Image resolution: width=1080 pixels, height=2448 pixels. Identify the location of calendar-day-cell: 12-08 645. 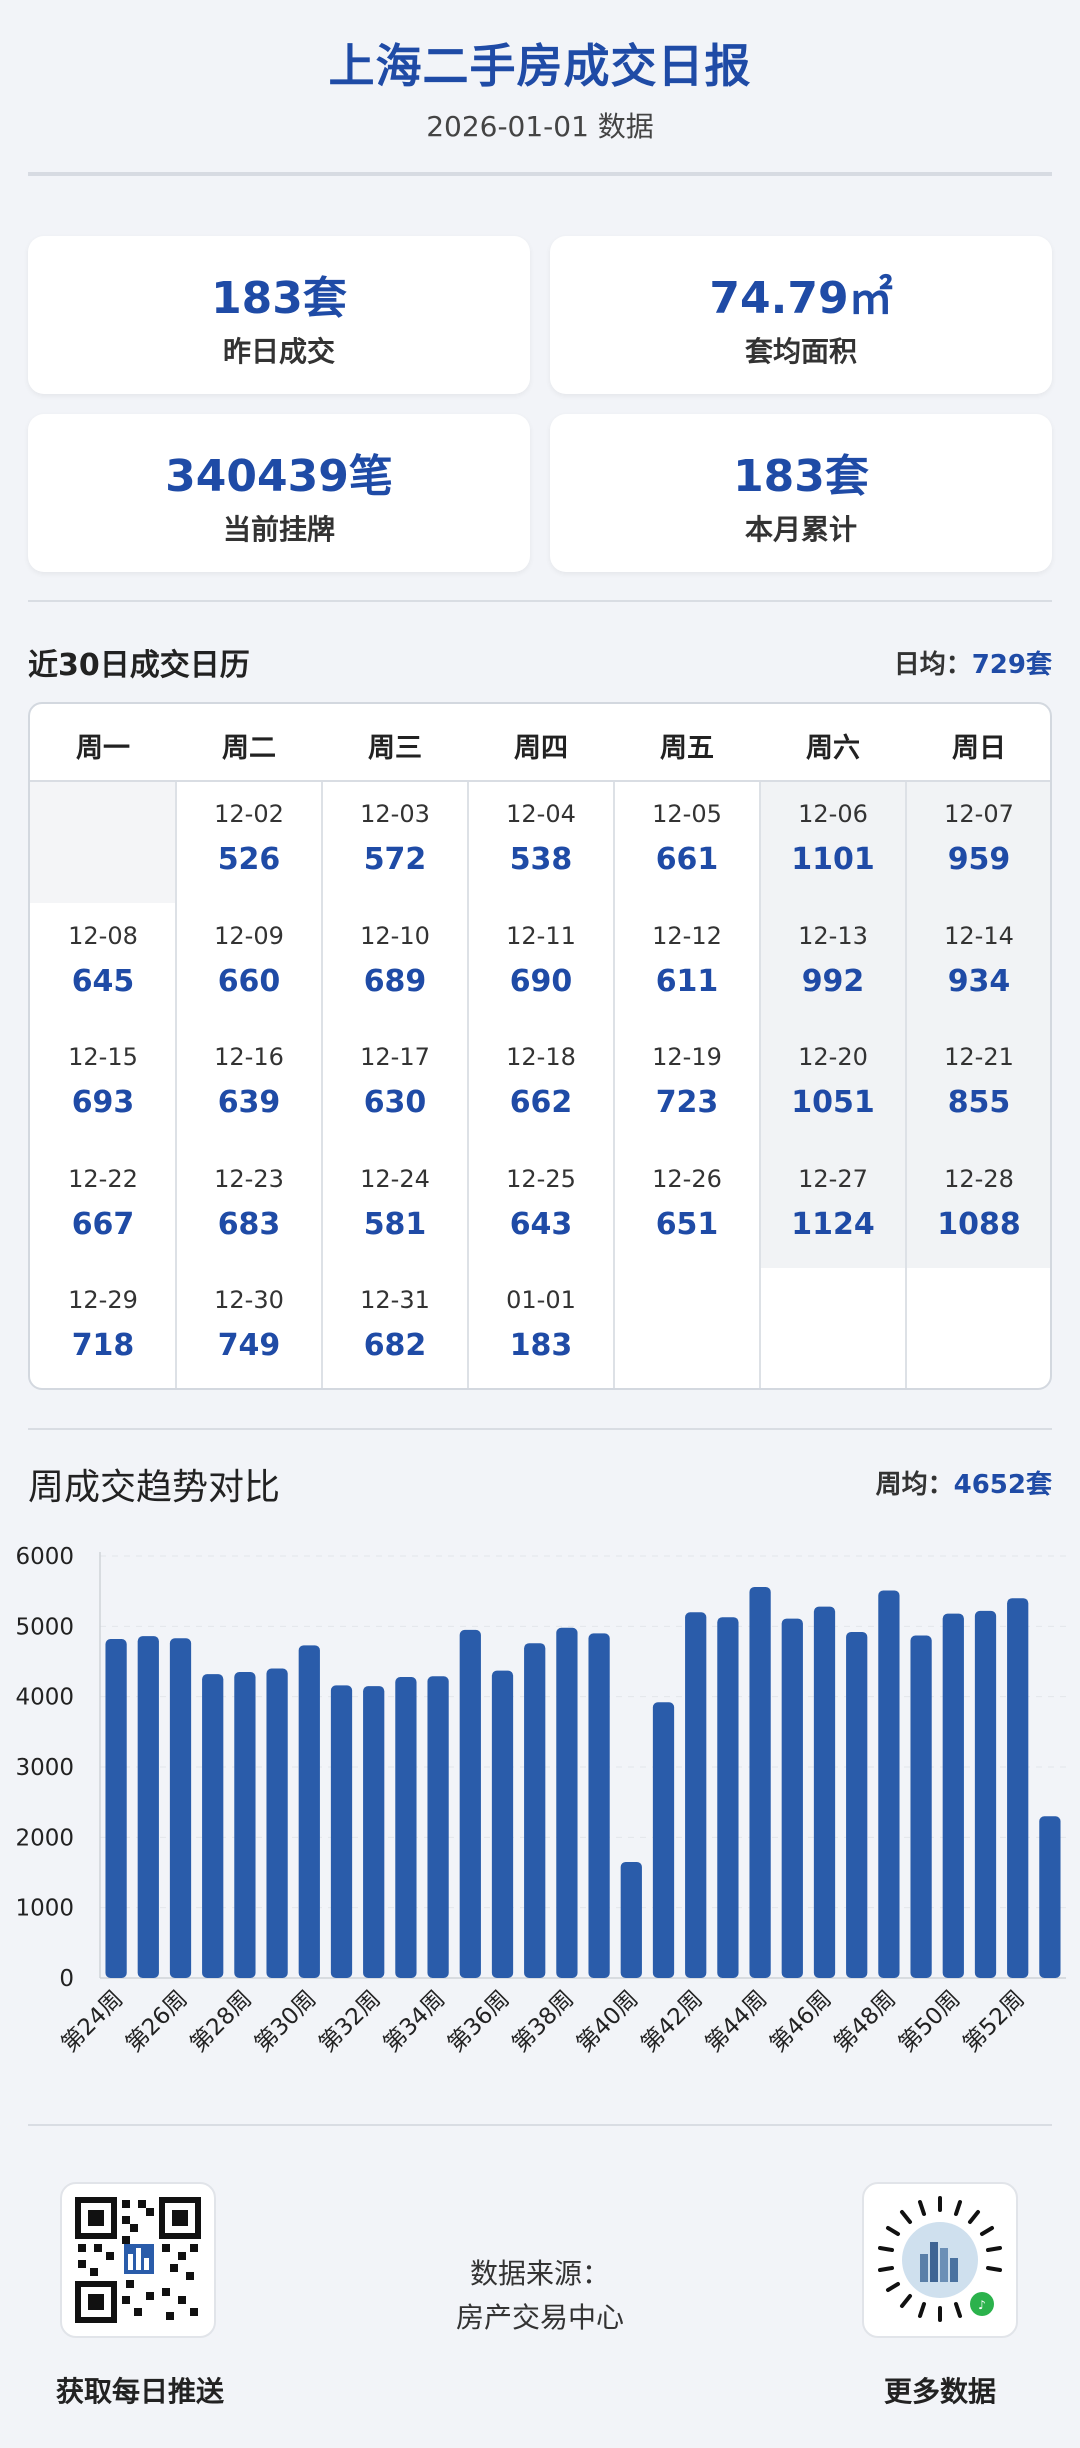
(103, 964).